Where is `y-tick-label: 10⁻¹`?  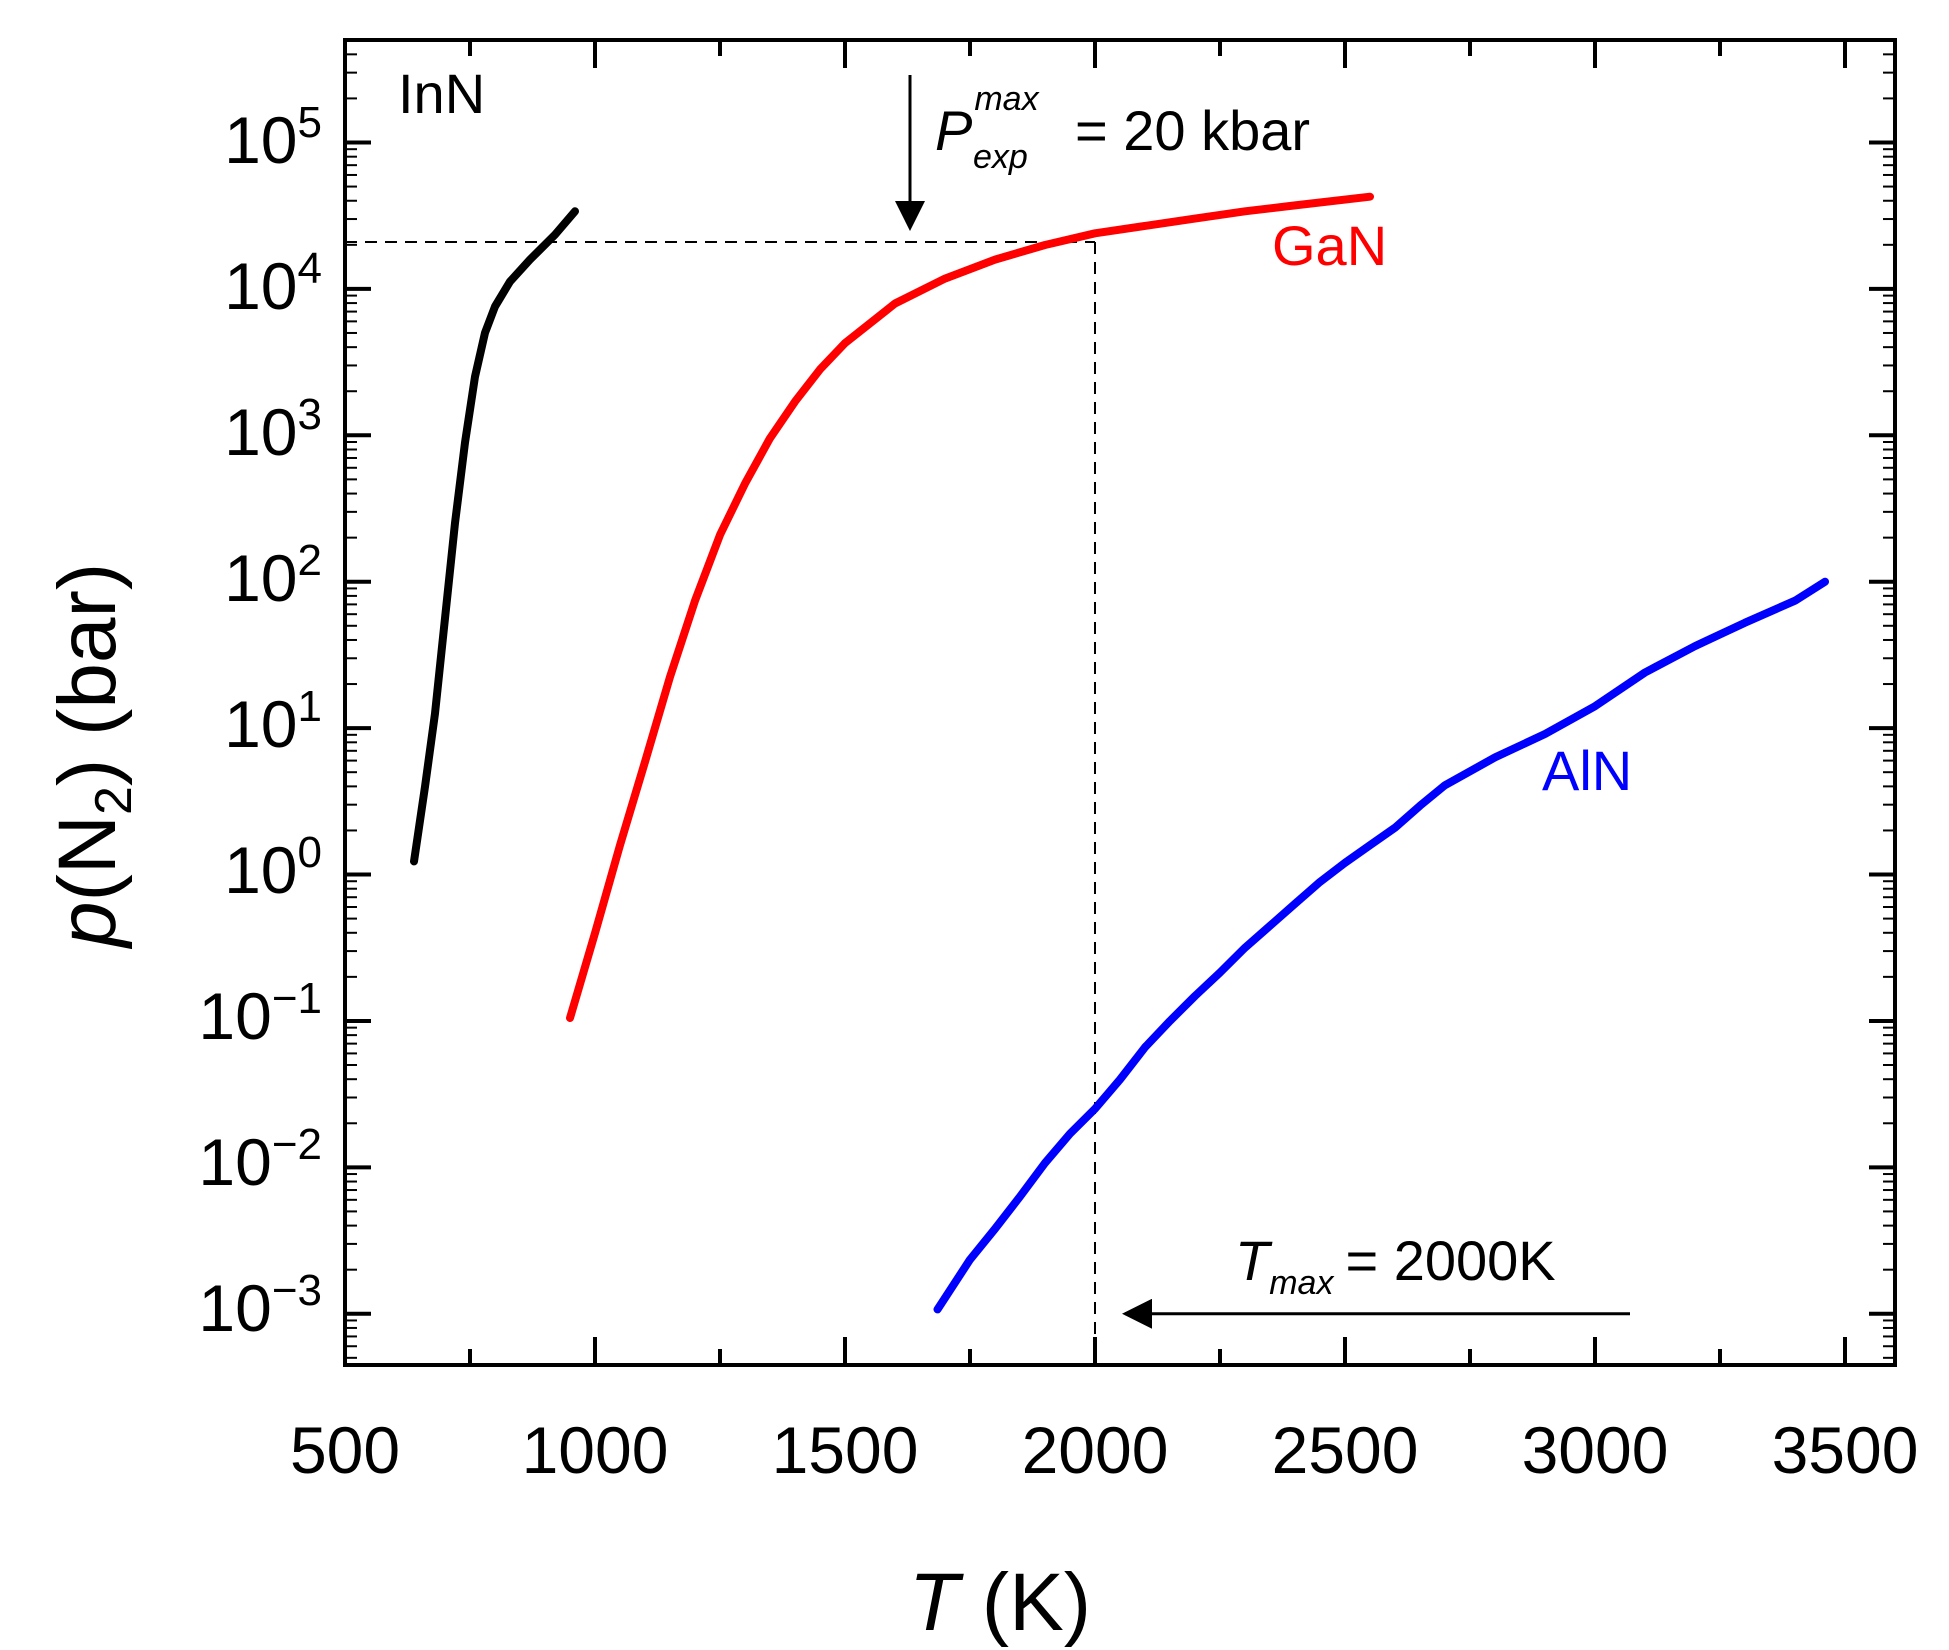
y-tick-label: 10⁻¹ is located at coordinates (260, 1013).